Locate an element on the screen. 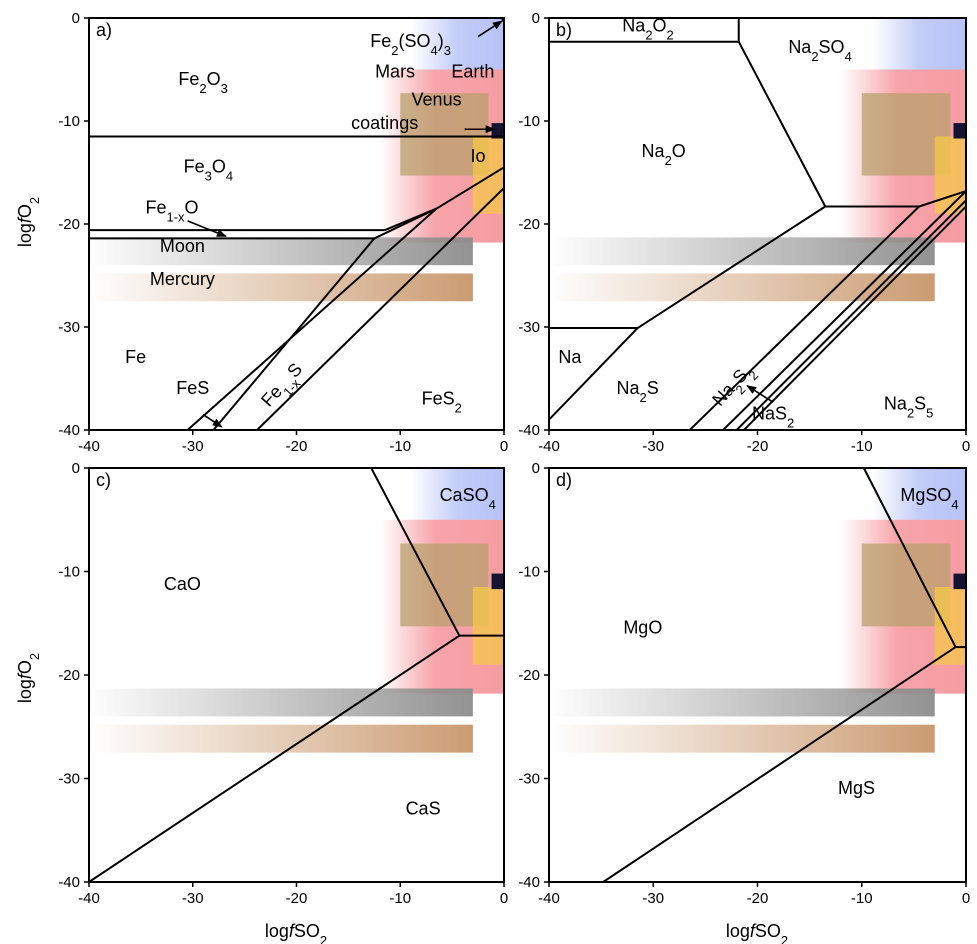 Image resolution: width=977 pixels, height=944 pixels. phase-label: NaS2 is located at coordinates (773, 417).